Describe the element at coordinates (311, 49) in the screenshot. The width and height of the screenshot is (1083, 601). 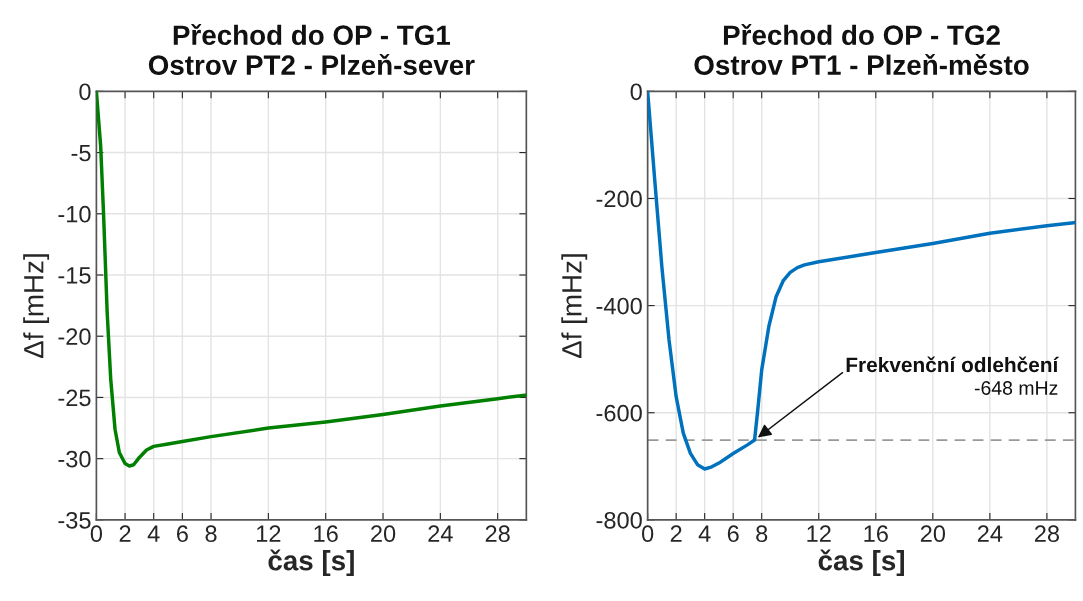
I see `chart-title: Přechod do OP - TG1 Ostrov PT2 - Plzeň-sever` at that location.